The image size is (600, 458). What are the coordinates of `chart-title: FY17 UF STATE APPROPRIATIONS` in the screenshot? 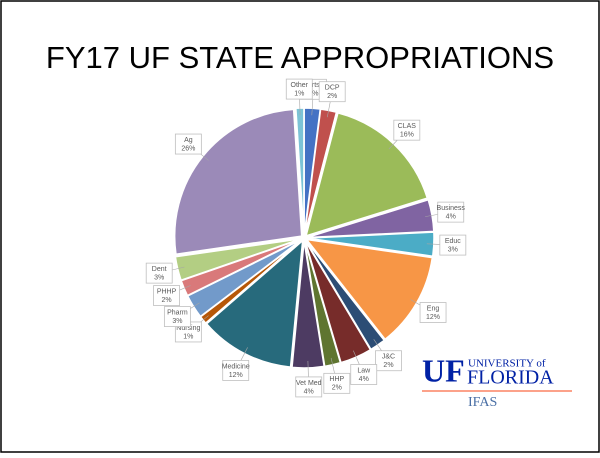 It's located at (300, 57).